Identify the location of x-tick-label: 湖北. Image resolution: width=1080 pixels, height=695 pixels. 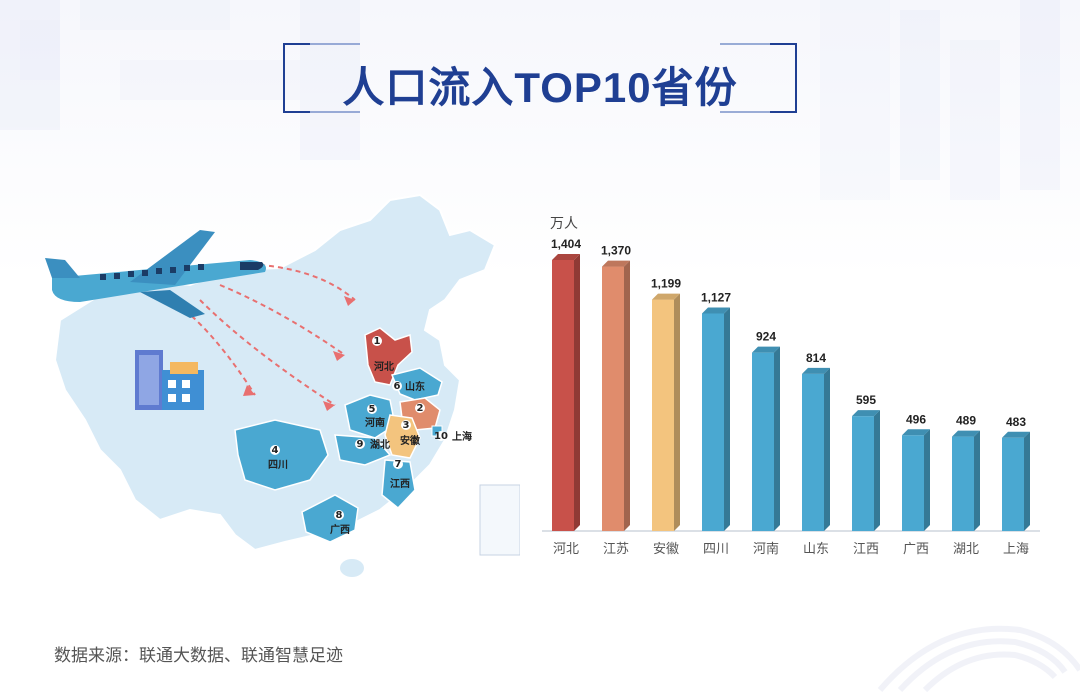
(966, 548).